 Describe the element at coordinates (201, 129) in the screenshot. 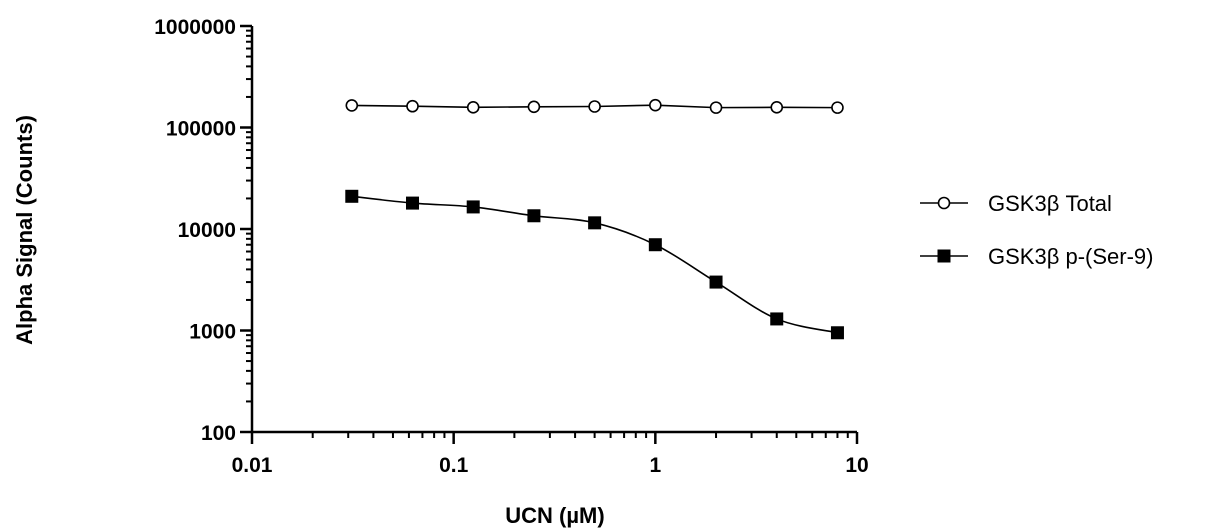

I see `y-tick-label: 100000` at that location.